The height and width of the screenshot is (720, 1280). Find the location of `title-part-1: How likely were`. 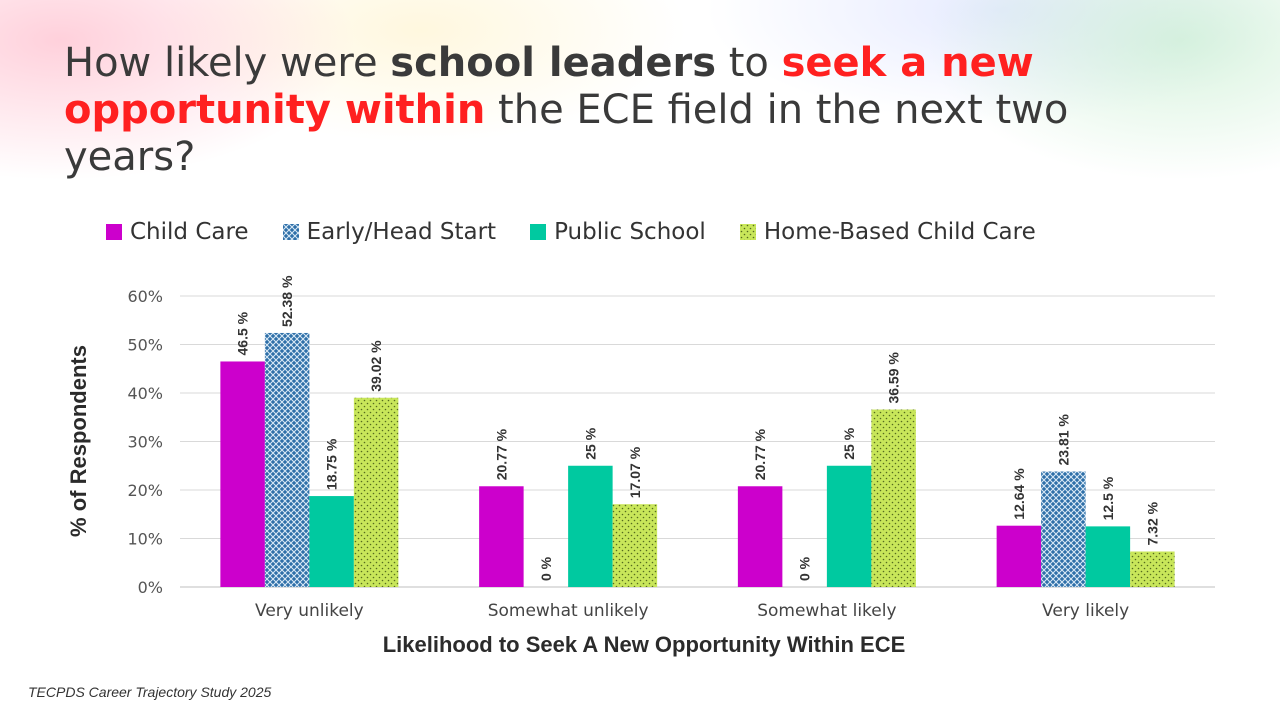

title-part-1: How likely were is located at coordinates (227, 63).